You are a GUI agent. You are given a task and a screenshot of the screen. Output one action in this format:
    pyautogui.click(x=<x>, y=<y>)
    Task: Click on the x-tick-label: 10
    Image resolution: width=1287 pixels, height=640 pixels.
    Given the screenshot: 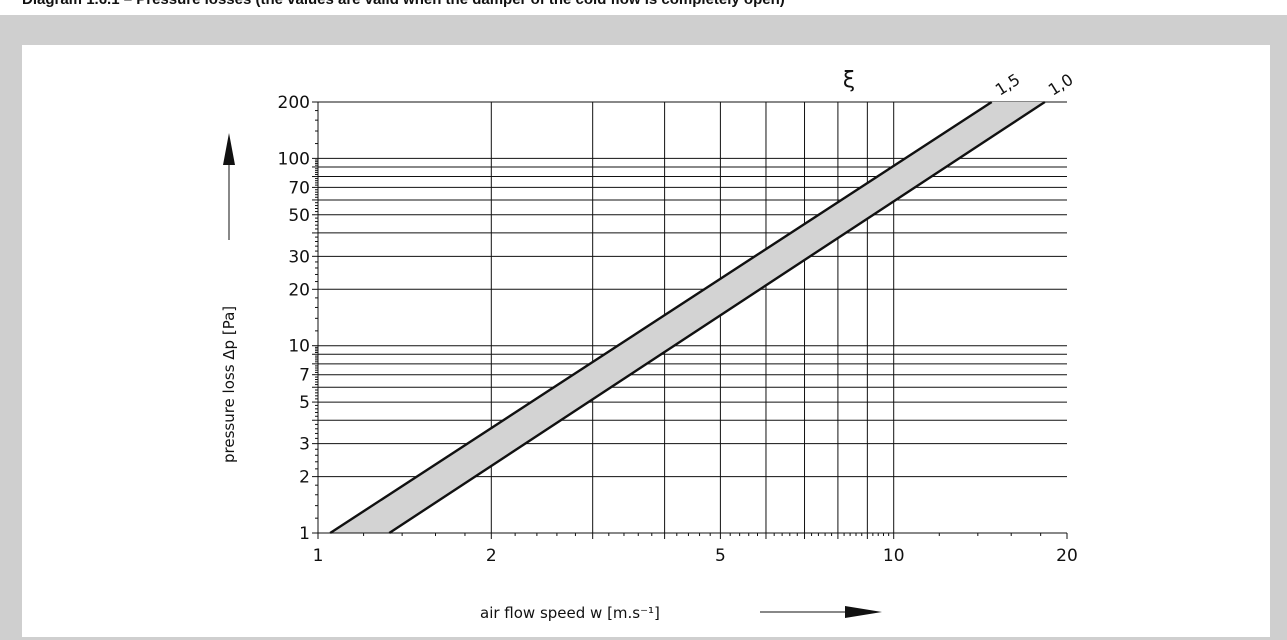 What is the action you would take?
    pyautogui.click(x=894, y=556)
    